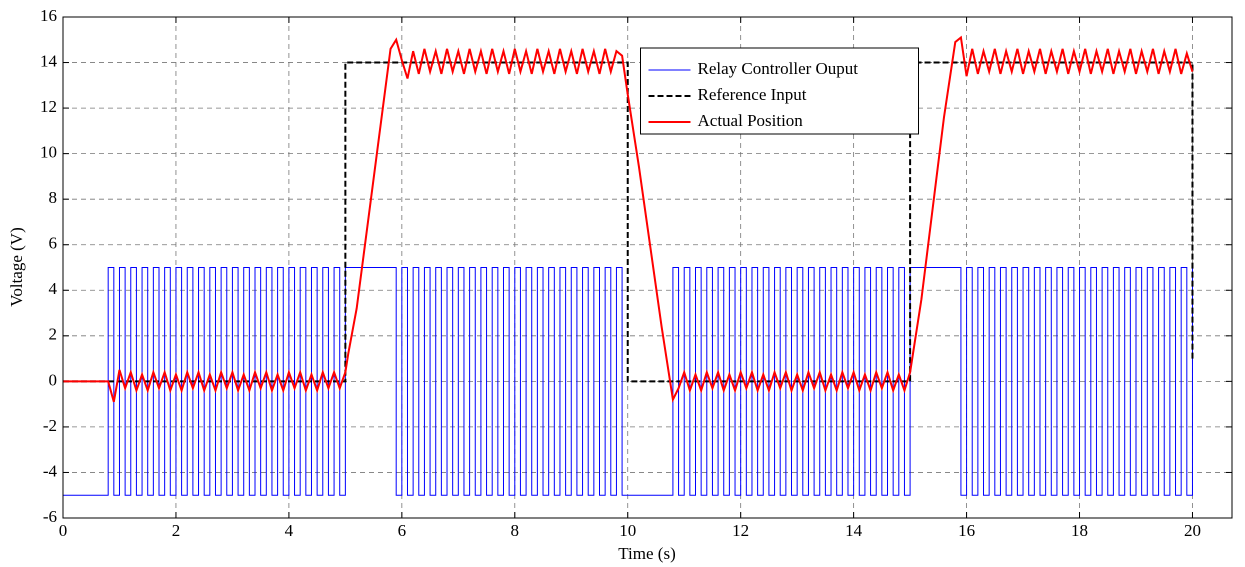 The width and height of the screenshot is (1245, 567). What do you see at coordinates (176, 530) in the screenshot?
I see `x-tick-label: 2` at bounding box center [176, 530].